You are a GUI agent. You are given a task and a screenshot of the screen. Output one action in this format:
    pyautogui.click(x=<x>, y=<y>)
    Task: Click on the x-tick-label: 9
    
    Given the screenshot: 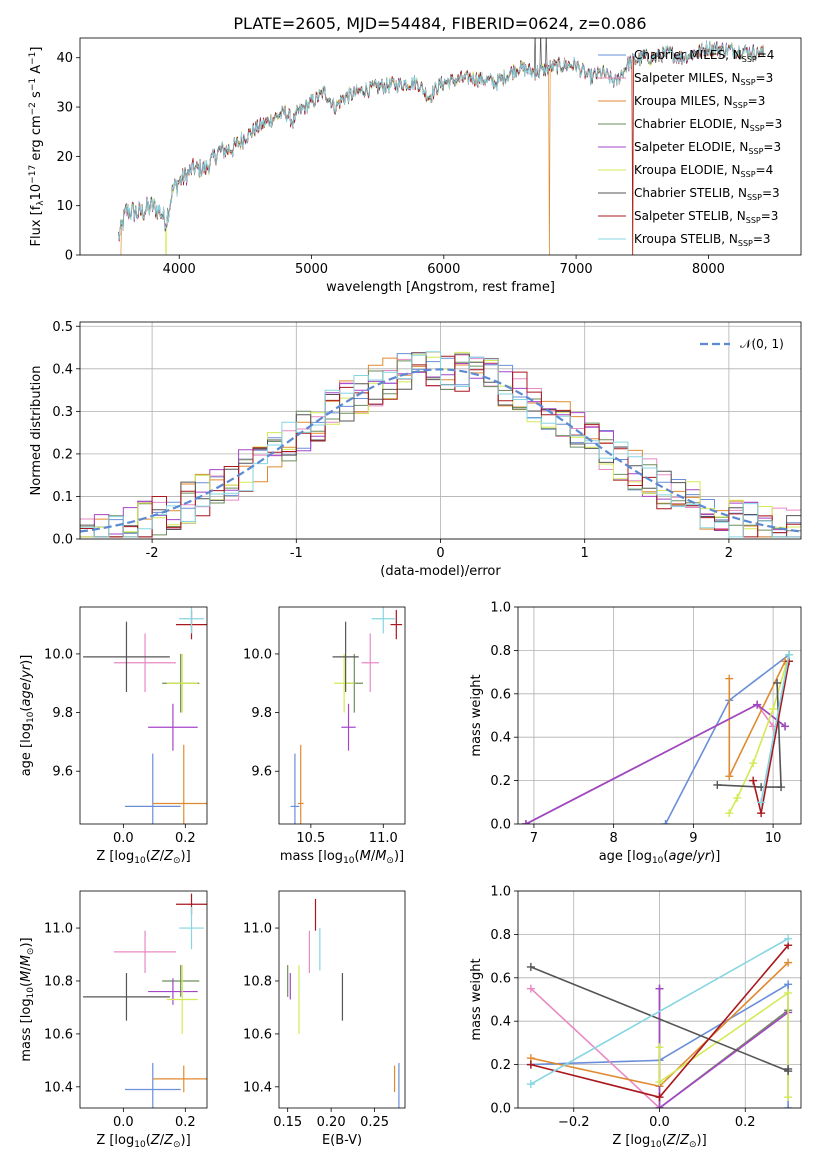 What is the action you would take?
    pyautogui.click(x=693, y=838)
    